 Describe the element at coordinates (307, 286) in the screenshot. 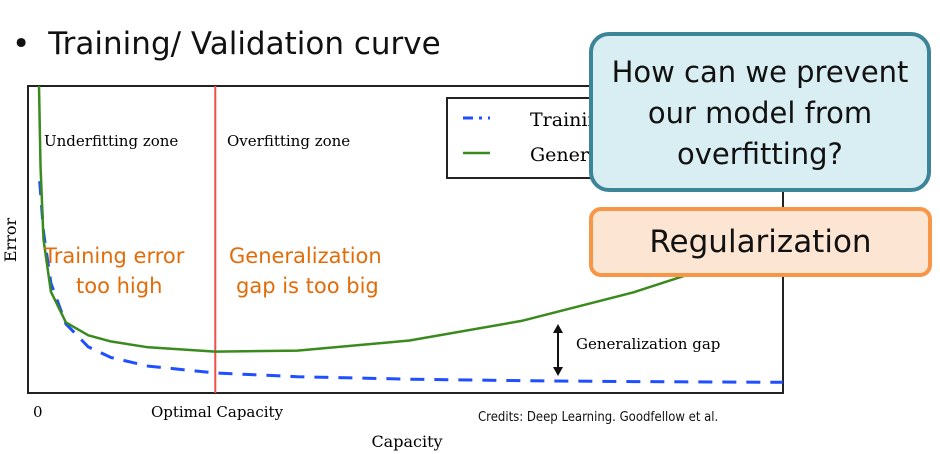

I see `annotation-gap-too-big: gap is too big` at that location.